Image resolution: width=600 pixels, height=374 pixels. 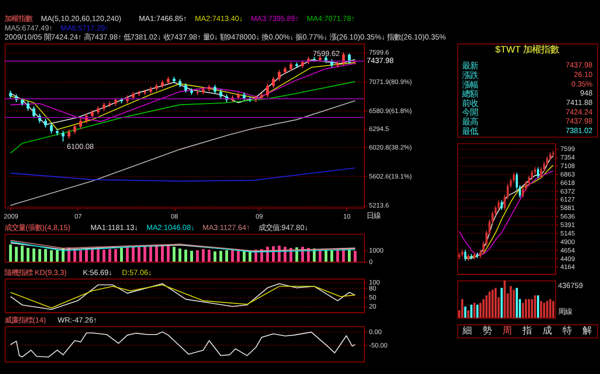 What do you see at coordinates (162, 19) in the screenshot?
I see `text: MA1:7466.85↑` at bounding box center [162, 19].